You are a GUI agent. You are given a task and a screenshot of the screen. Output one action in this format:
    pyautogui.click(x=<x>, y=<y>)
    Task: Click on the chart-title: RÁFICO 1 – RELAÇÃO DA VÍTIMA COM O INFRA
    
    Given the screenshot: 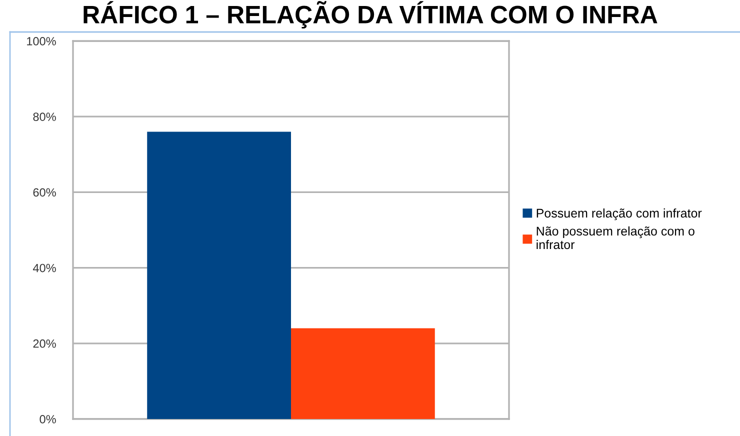 What is the action you would take?
    pyautogui.click(x=371, y=14)
    